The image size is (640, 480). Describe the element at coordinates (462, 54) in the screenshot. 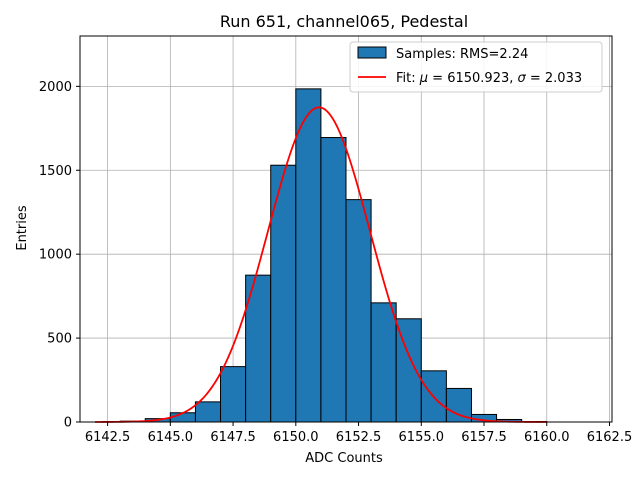

I see `legend-histogram-label: Samples: RMS=2.24` at that location.